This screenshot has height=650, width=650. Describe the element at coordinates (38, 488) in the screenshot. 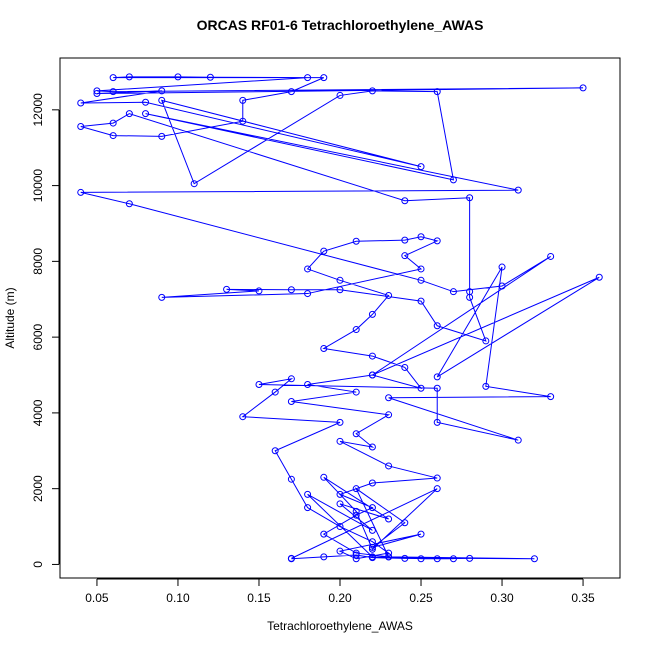

I see `y-tick-label: 2000` at that location.